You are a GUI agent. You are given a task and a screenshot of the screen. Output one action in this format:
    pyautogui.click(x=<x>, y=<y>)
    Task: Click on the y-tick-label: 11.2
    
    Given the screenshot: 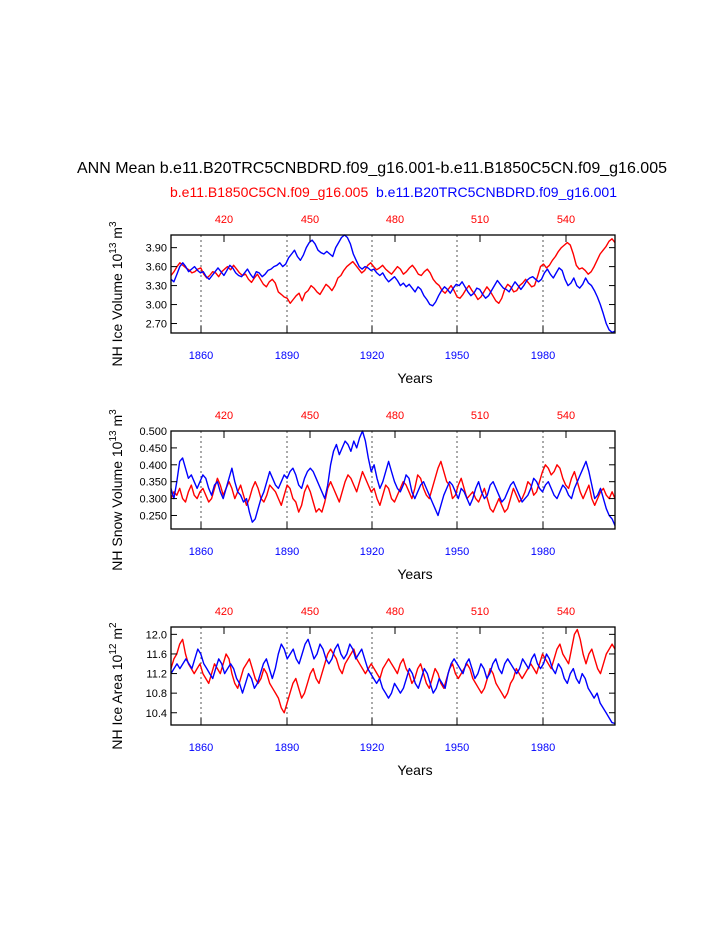 What is the action you would take?
    pyautogui.click(x=156, y=675)
    